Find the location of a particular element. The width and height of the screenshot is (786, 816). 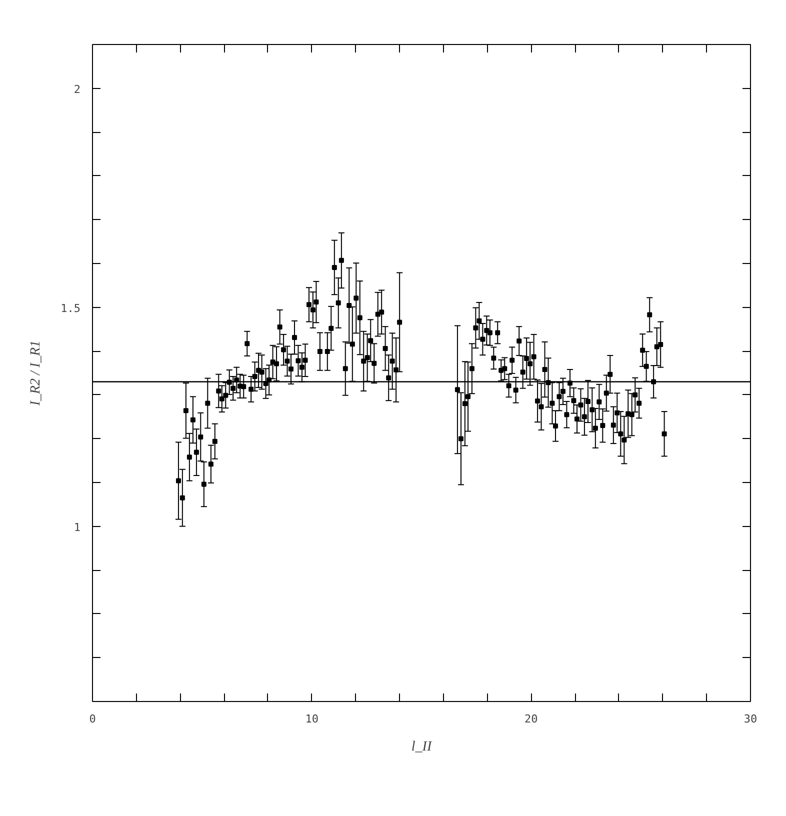

y-tick-label: 1 is located at coordinates (77, 527).